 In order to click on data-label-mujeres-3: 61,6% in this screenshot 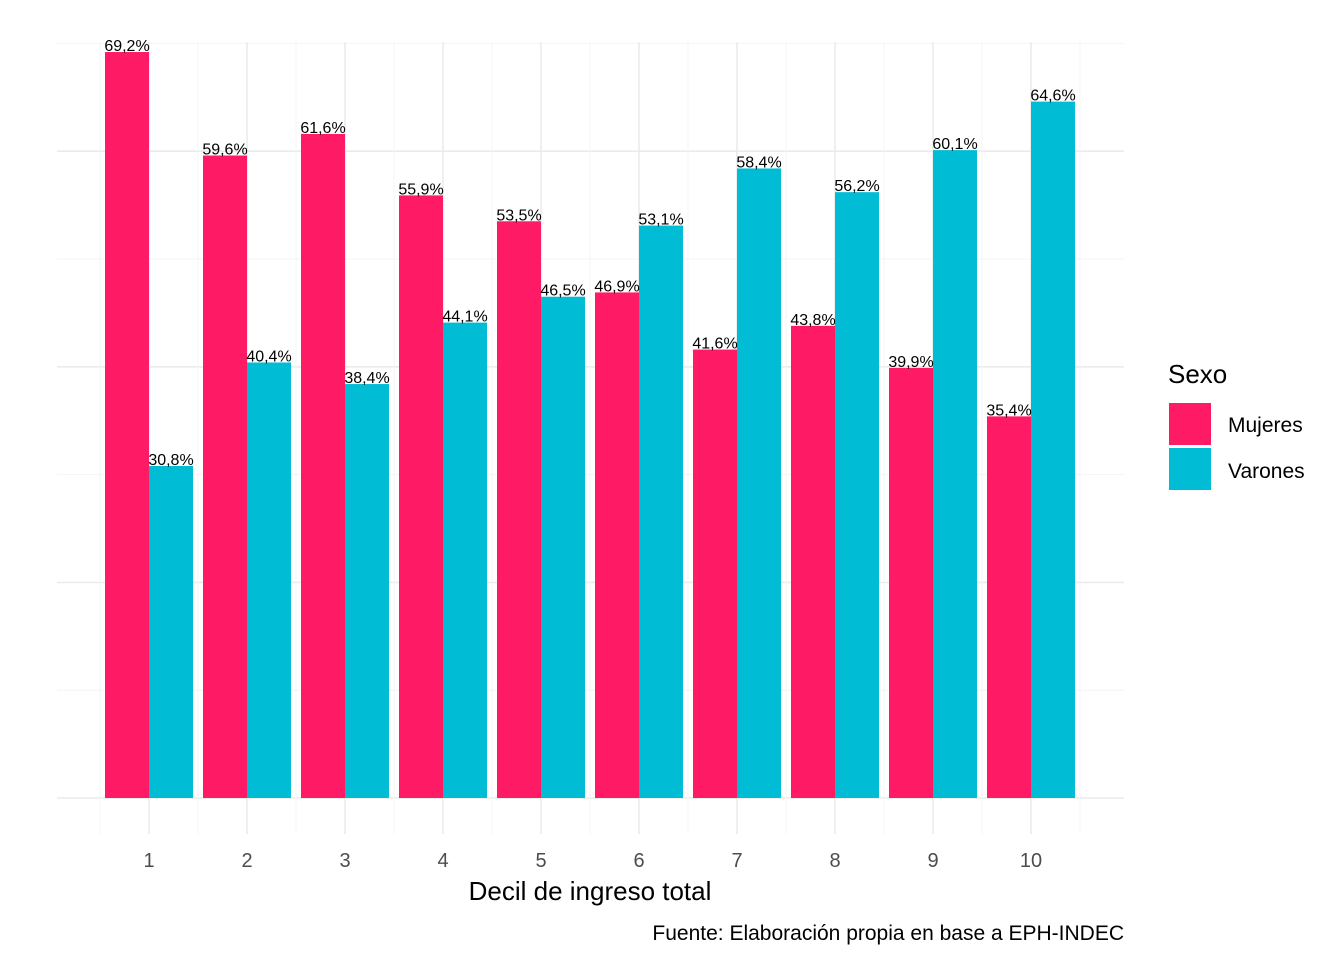, I will do `click(322, 128)`.